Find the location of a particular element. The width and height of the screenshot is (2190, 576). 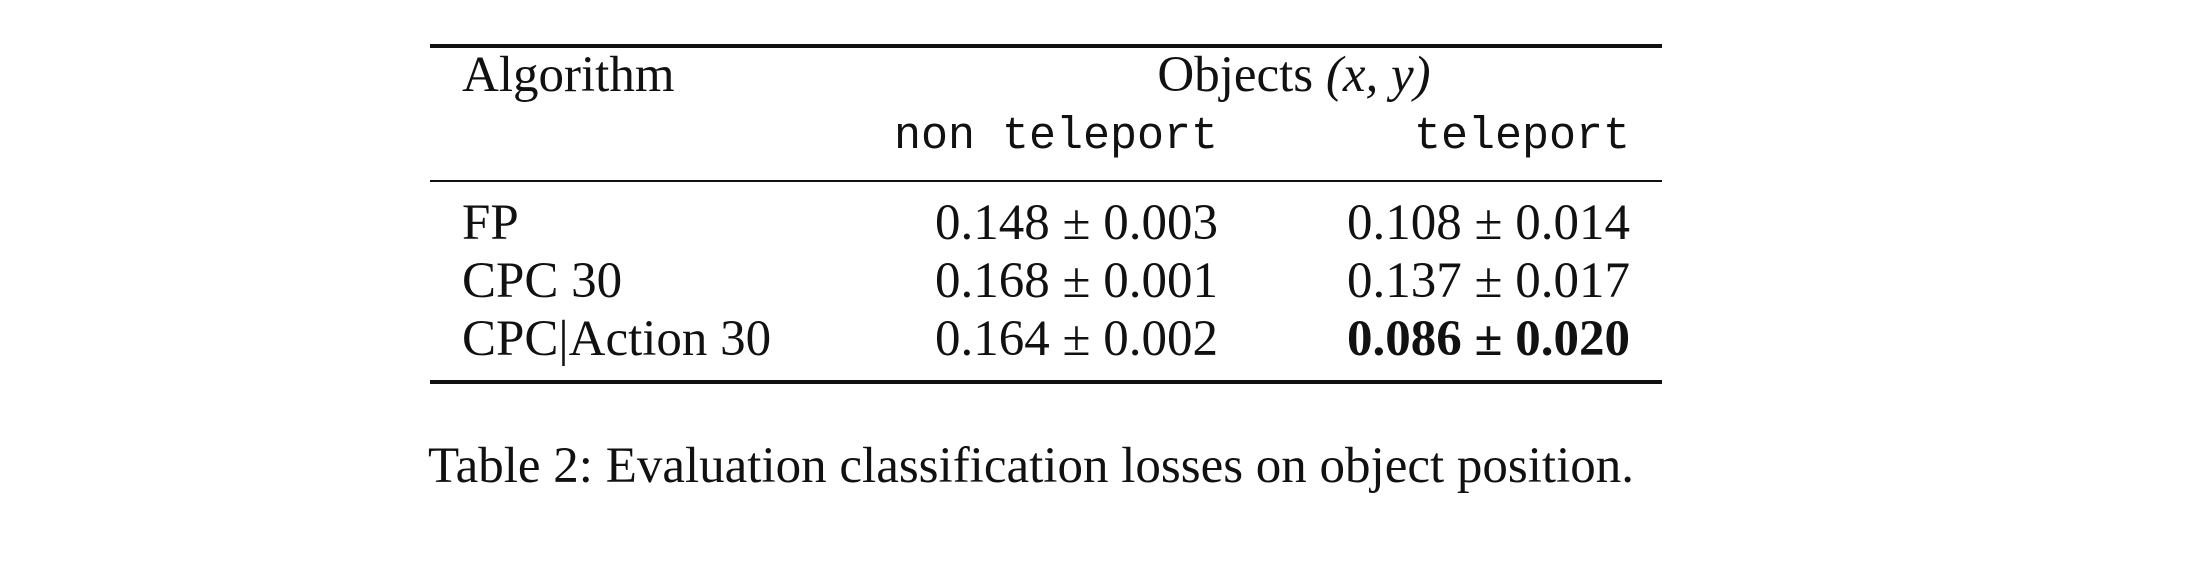

row-teleport-value: 0.108 ± 0.014 is located at coordinates (1488, 223).